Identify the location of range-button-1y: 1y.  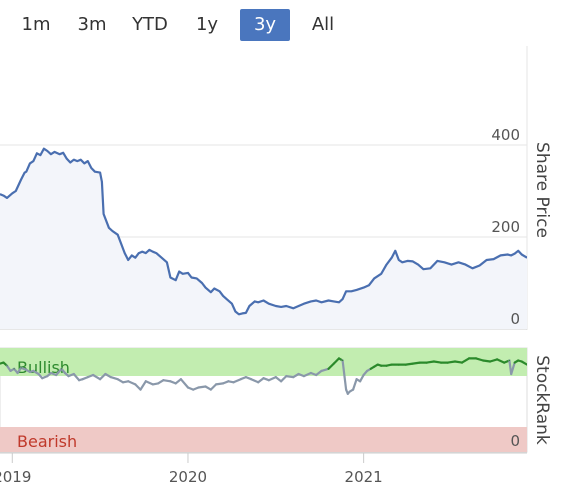
(207, 24).